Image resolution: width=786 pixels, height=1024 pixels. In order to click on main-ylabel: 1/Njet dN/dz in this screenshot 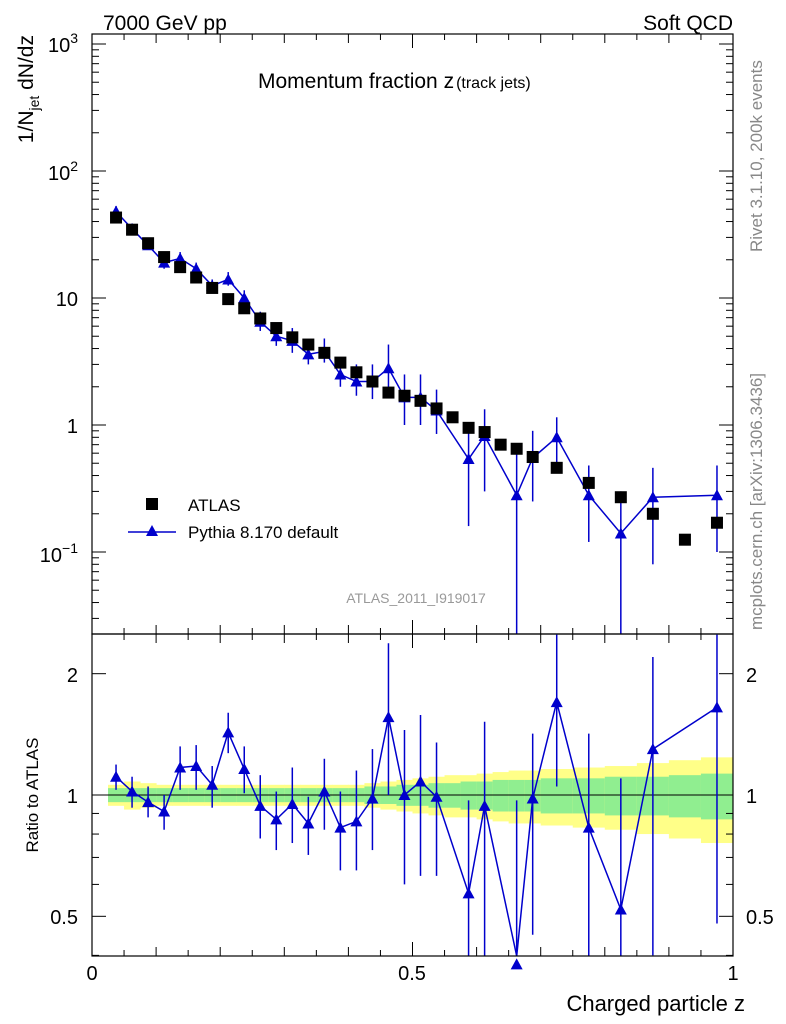, I will do `click(28, 89)`.